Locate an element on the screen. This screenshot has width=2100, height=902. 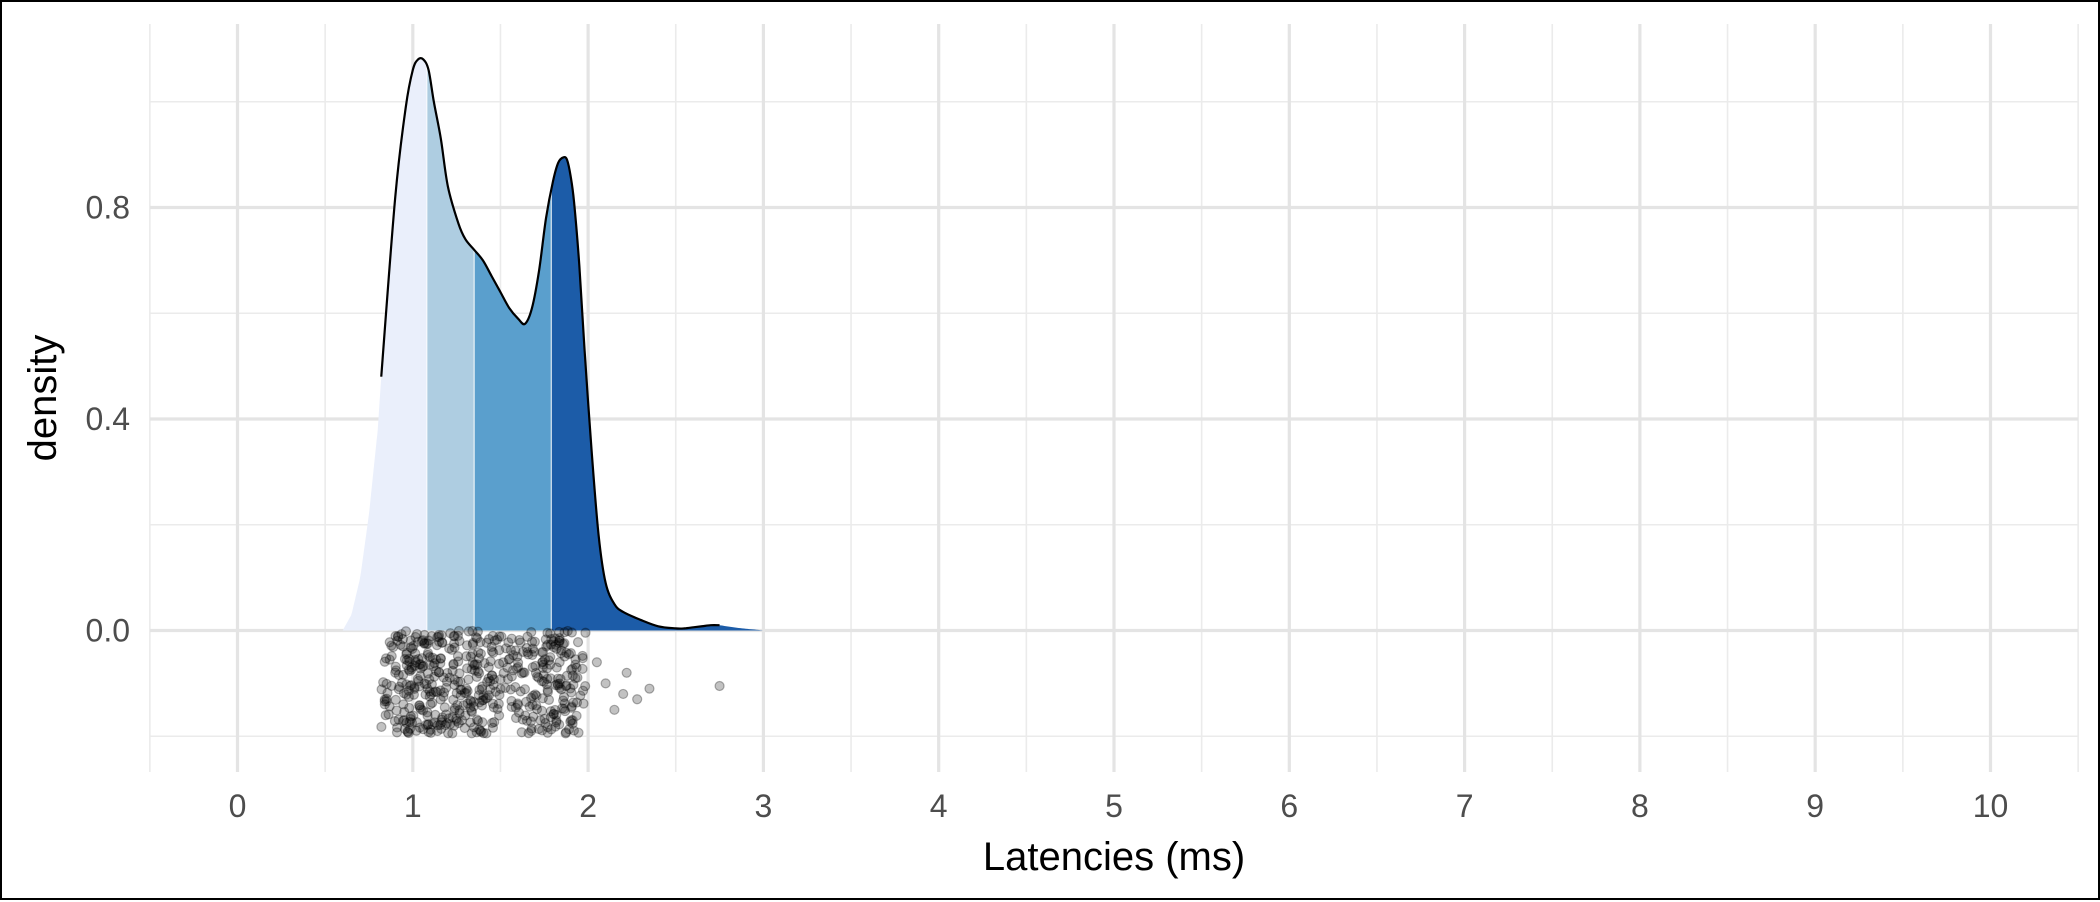
data-point-outlier is located at coordinates (623, 694).